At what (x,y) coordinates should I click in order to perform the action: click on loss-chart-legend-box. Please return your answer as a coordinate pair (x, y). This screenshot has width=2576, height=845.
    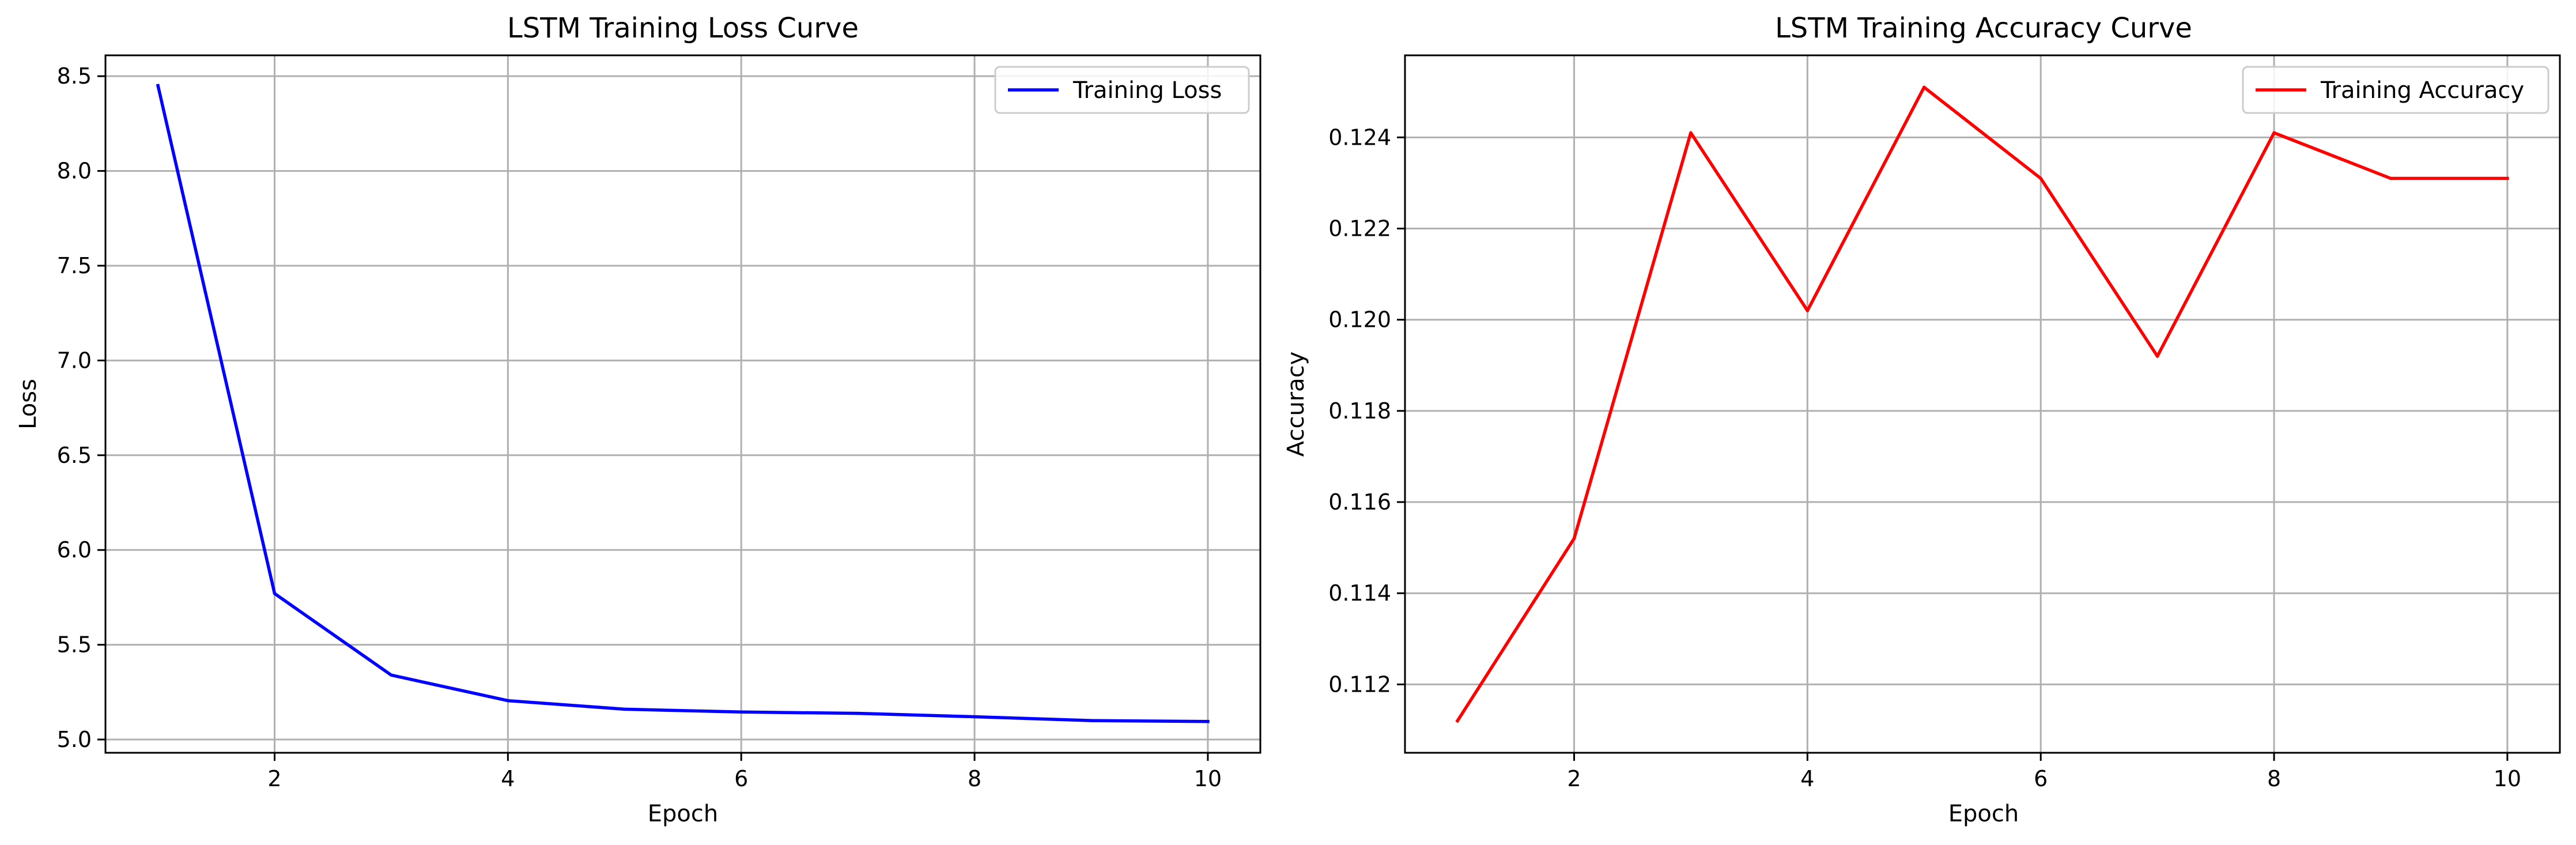
    Looking at the image, I should click on (1122, 90).